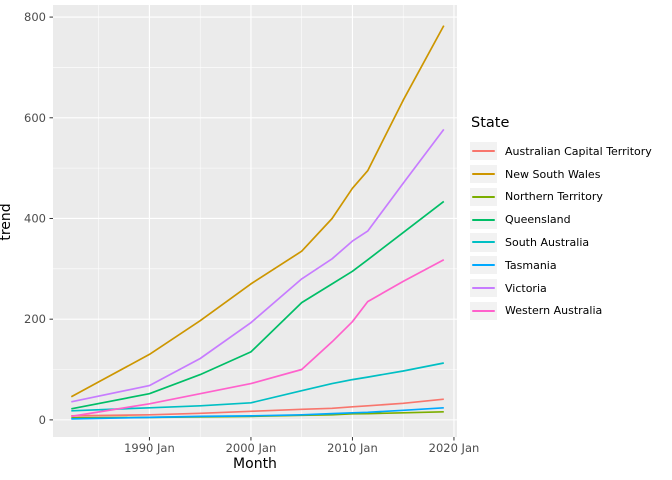 This screenshot has height=480, width=672. What do you see at coordinates (42, 420) in the screenshot?
I see `y-tick-label: 0` at bounding box center [42, 420].